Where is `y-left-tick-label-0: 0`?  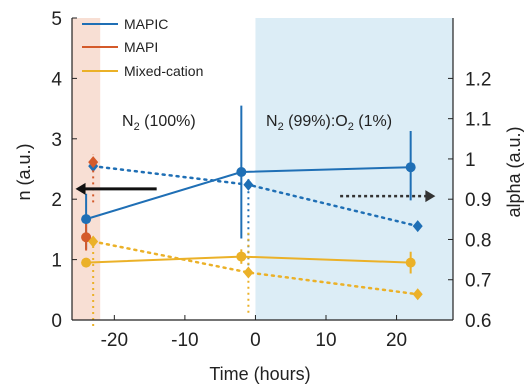
y-left-tick-label-0: 0 is located at coordinates (56, 321).